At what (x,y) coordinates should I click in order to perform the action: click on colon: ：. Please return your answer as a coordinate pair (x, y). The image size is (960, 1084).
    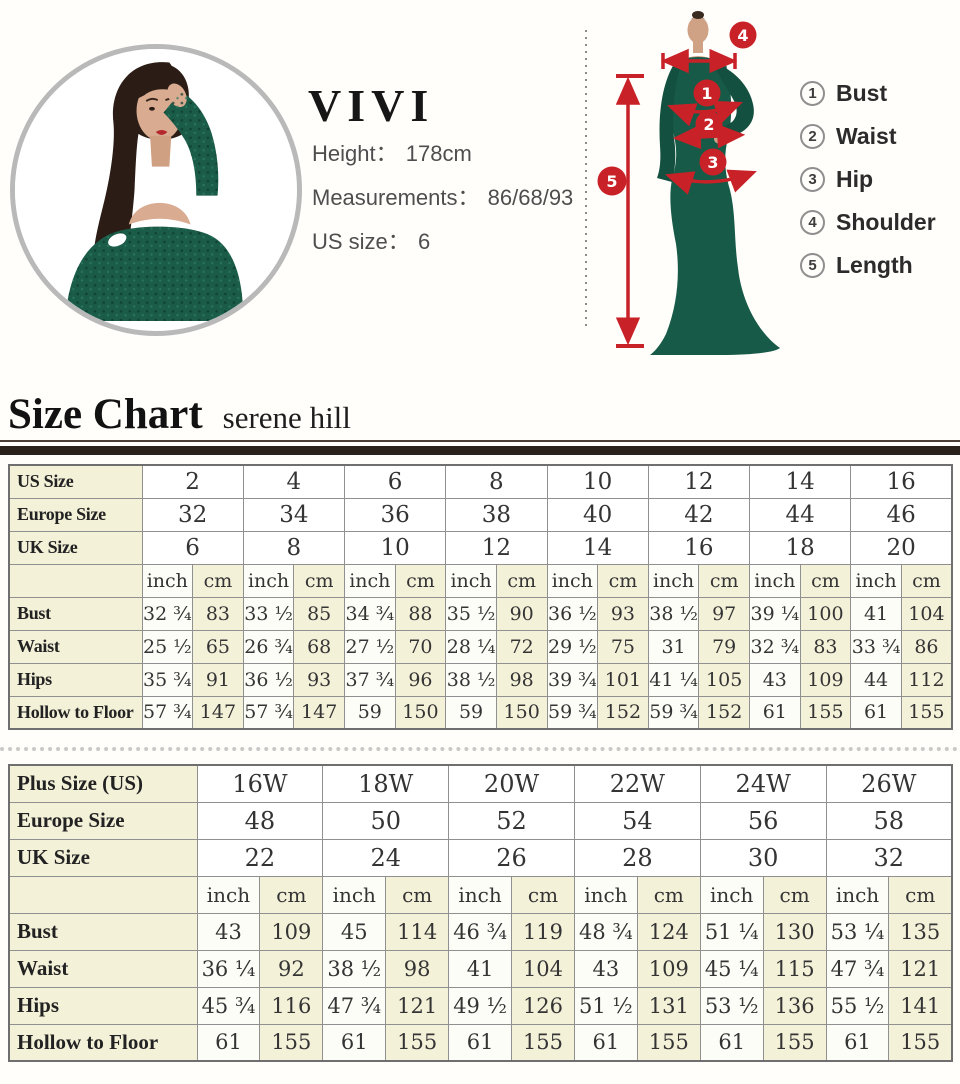
    Looking at the image, I should click on (398, 241).